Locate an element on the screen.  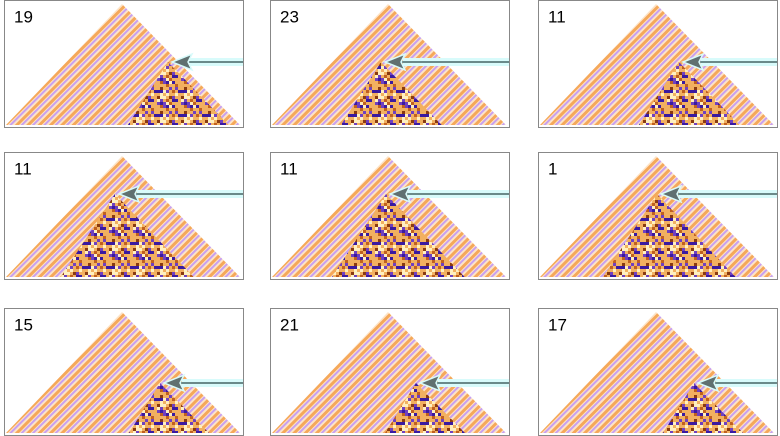
panel: 1 is located at coordinates (658, 216).